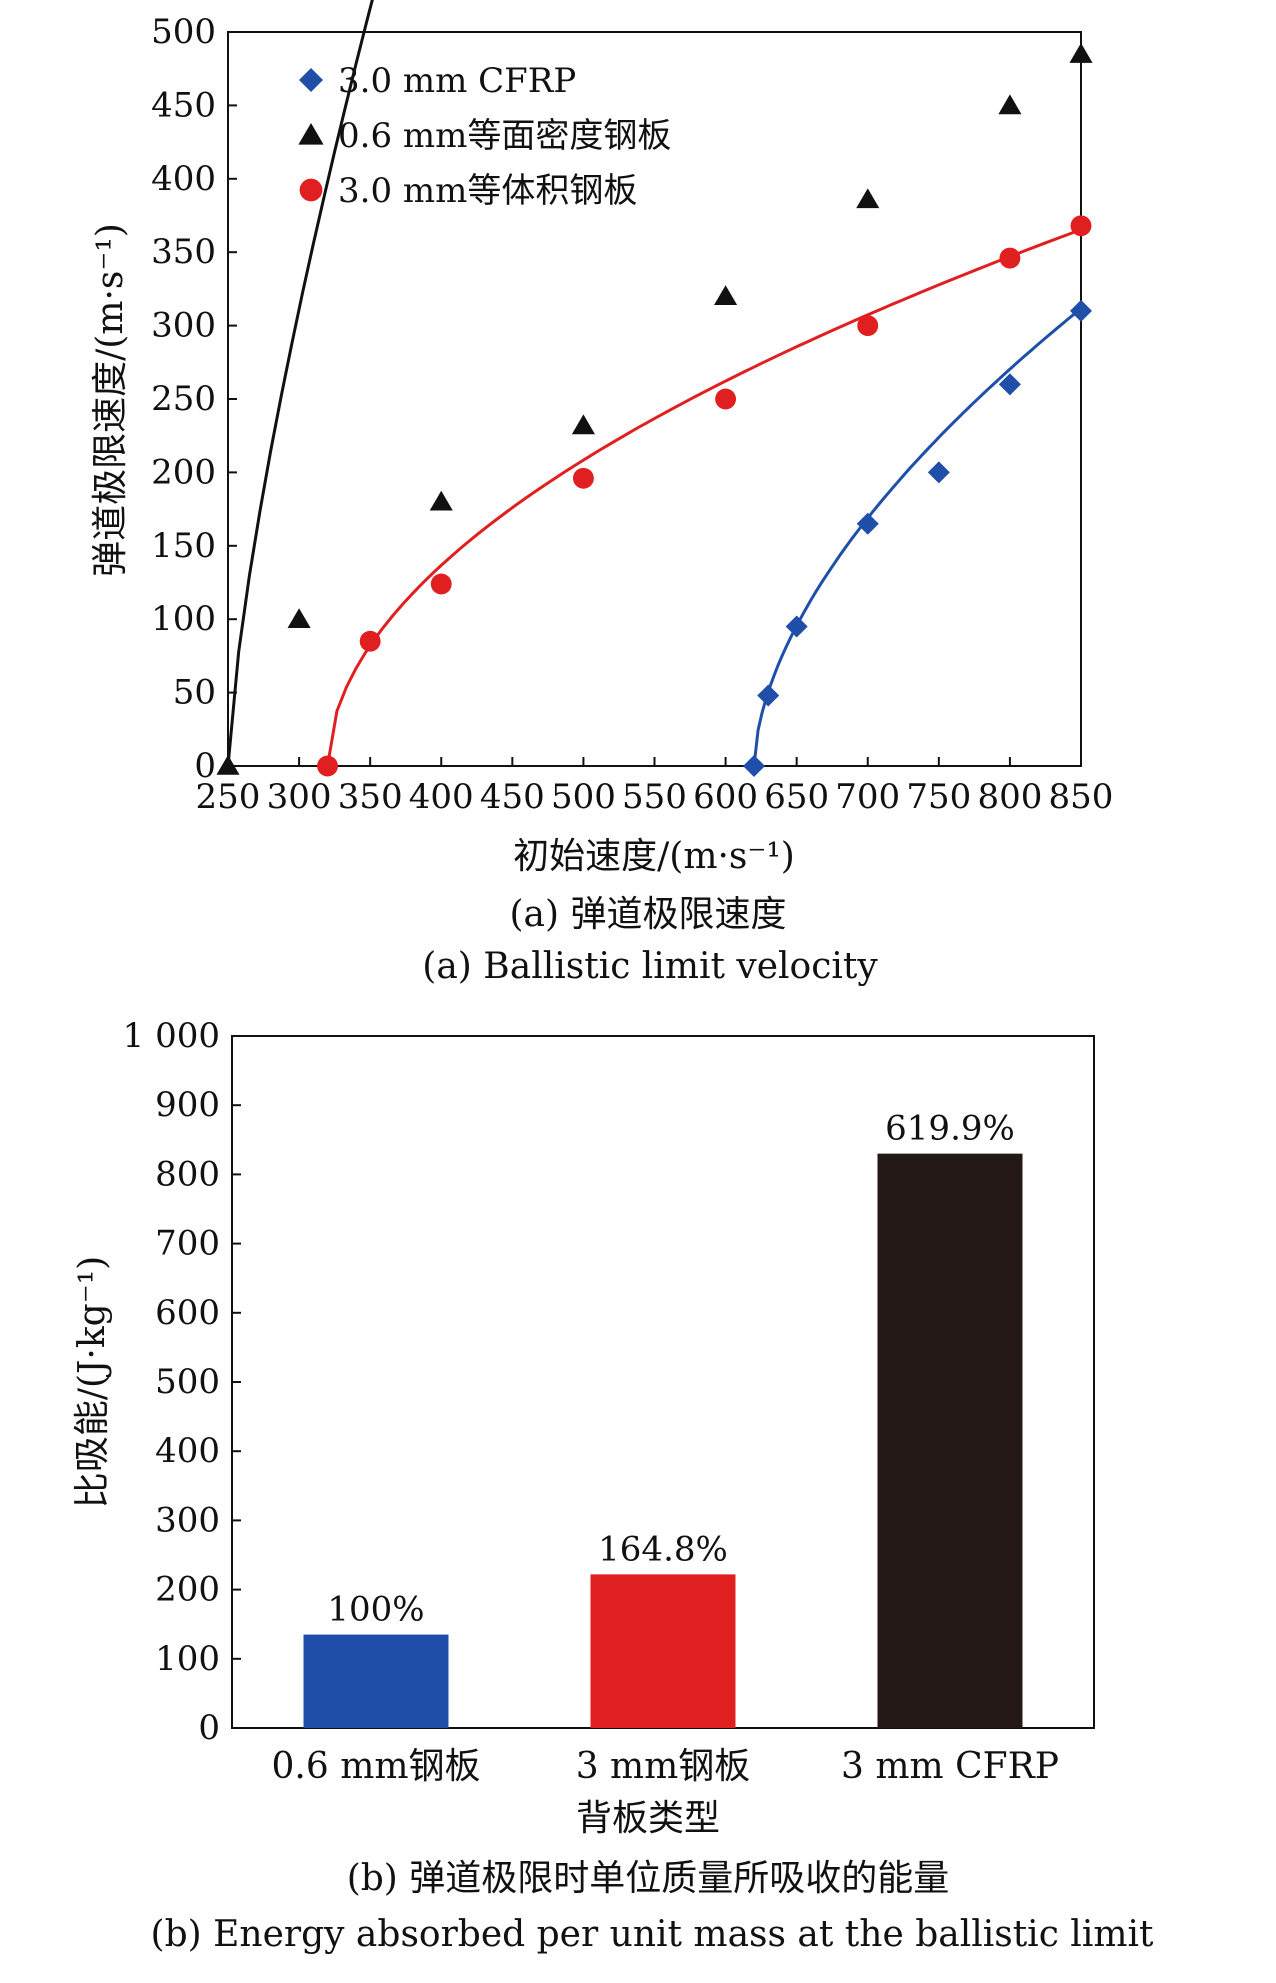  Describe the element at coordinates (583, 797) in the screenshot. I see `x-tick-label: 500` at that location.